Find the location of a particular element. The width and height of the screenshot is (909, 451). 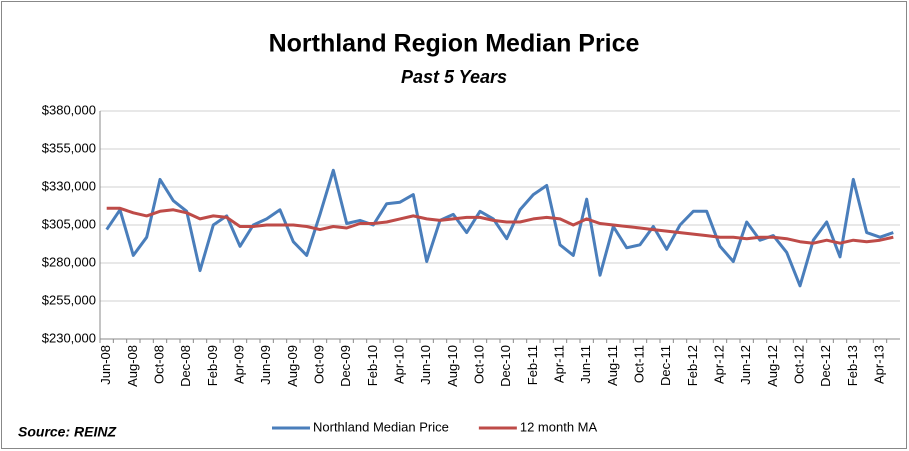

x-tick-label: Jun-12 is located at coordinates (745, 365).